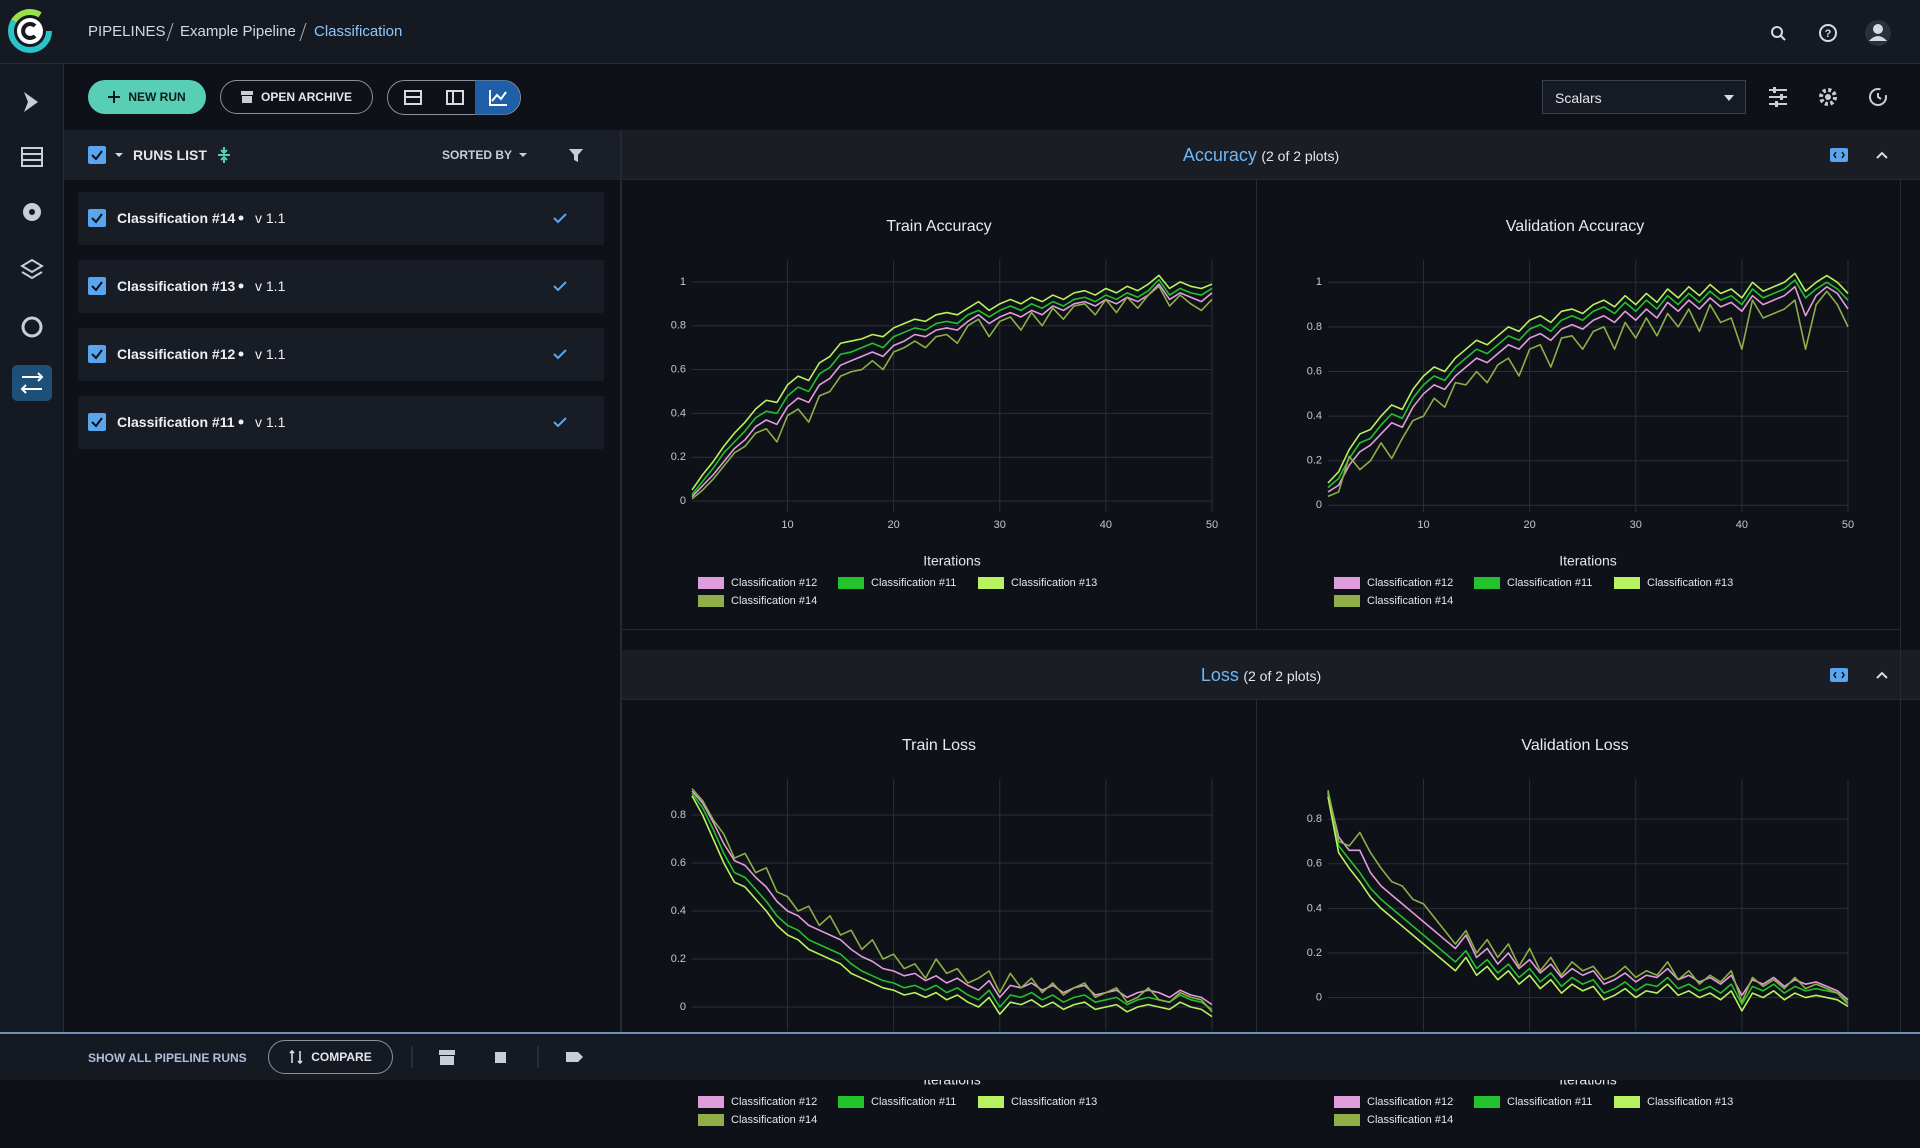 The image size is (1920, 1148). I want to click on header-icons: ?, so click(1838, 33).